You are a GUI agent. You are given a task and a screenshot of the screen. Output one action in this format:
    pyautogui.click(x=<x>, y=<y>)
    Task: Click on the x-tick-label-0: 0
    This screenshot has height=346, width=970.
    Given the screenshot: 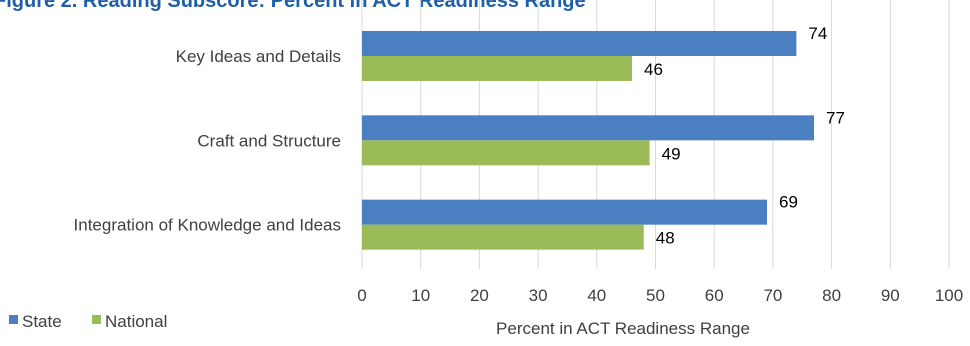 What is the action you would take?
    pyautogui.click(x=361, y=295)
    